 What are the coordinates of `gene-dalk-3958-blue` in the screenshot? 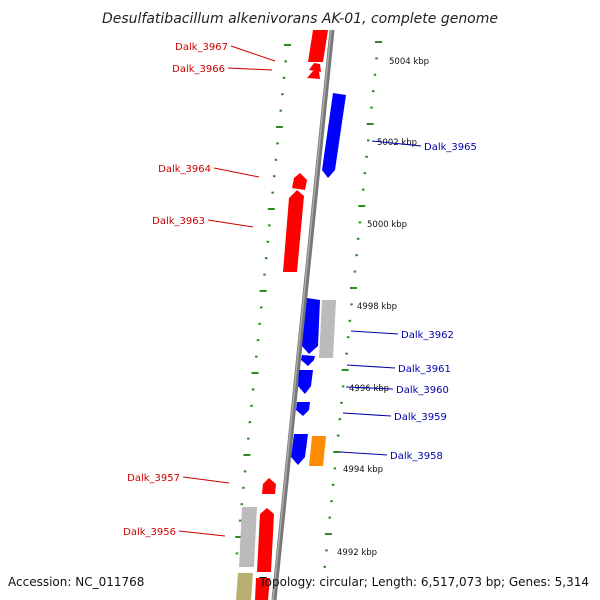 It's located at (299, 449).